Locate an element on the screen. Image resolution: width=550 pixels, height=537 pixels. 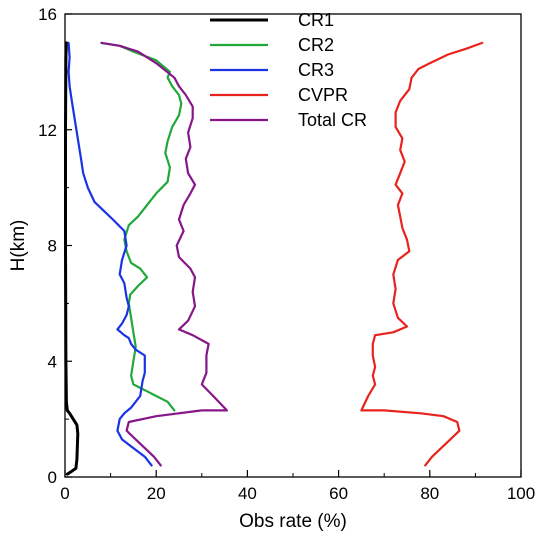
legend-label-cr1: CR1 is located at coordinates (316, 20).